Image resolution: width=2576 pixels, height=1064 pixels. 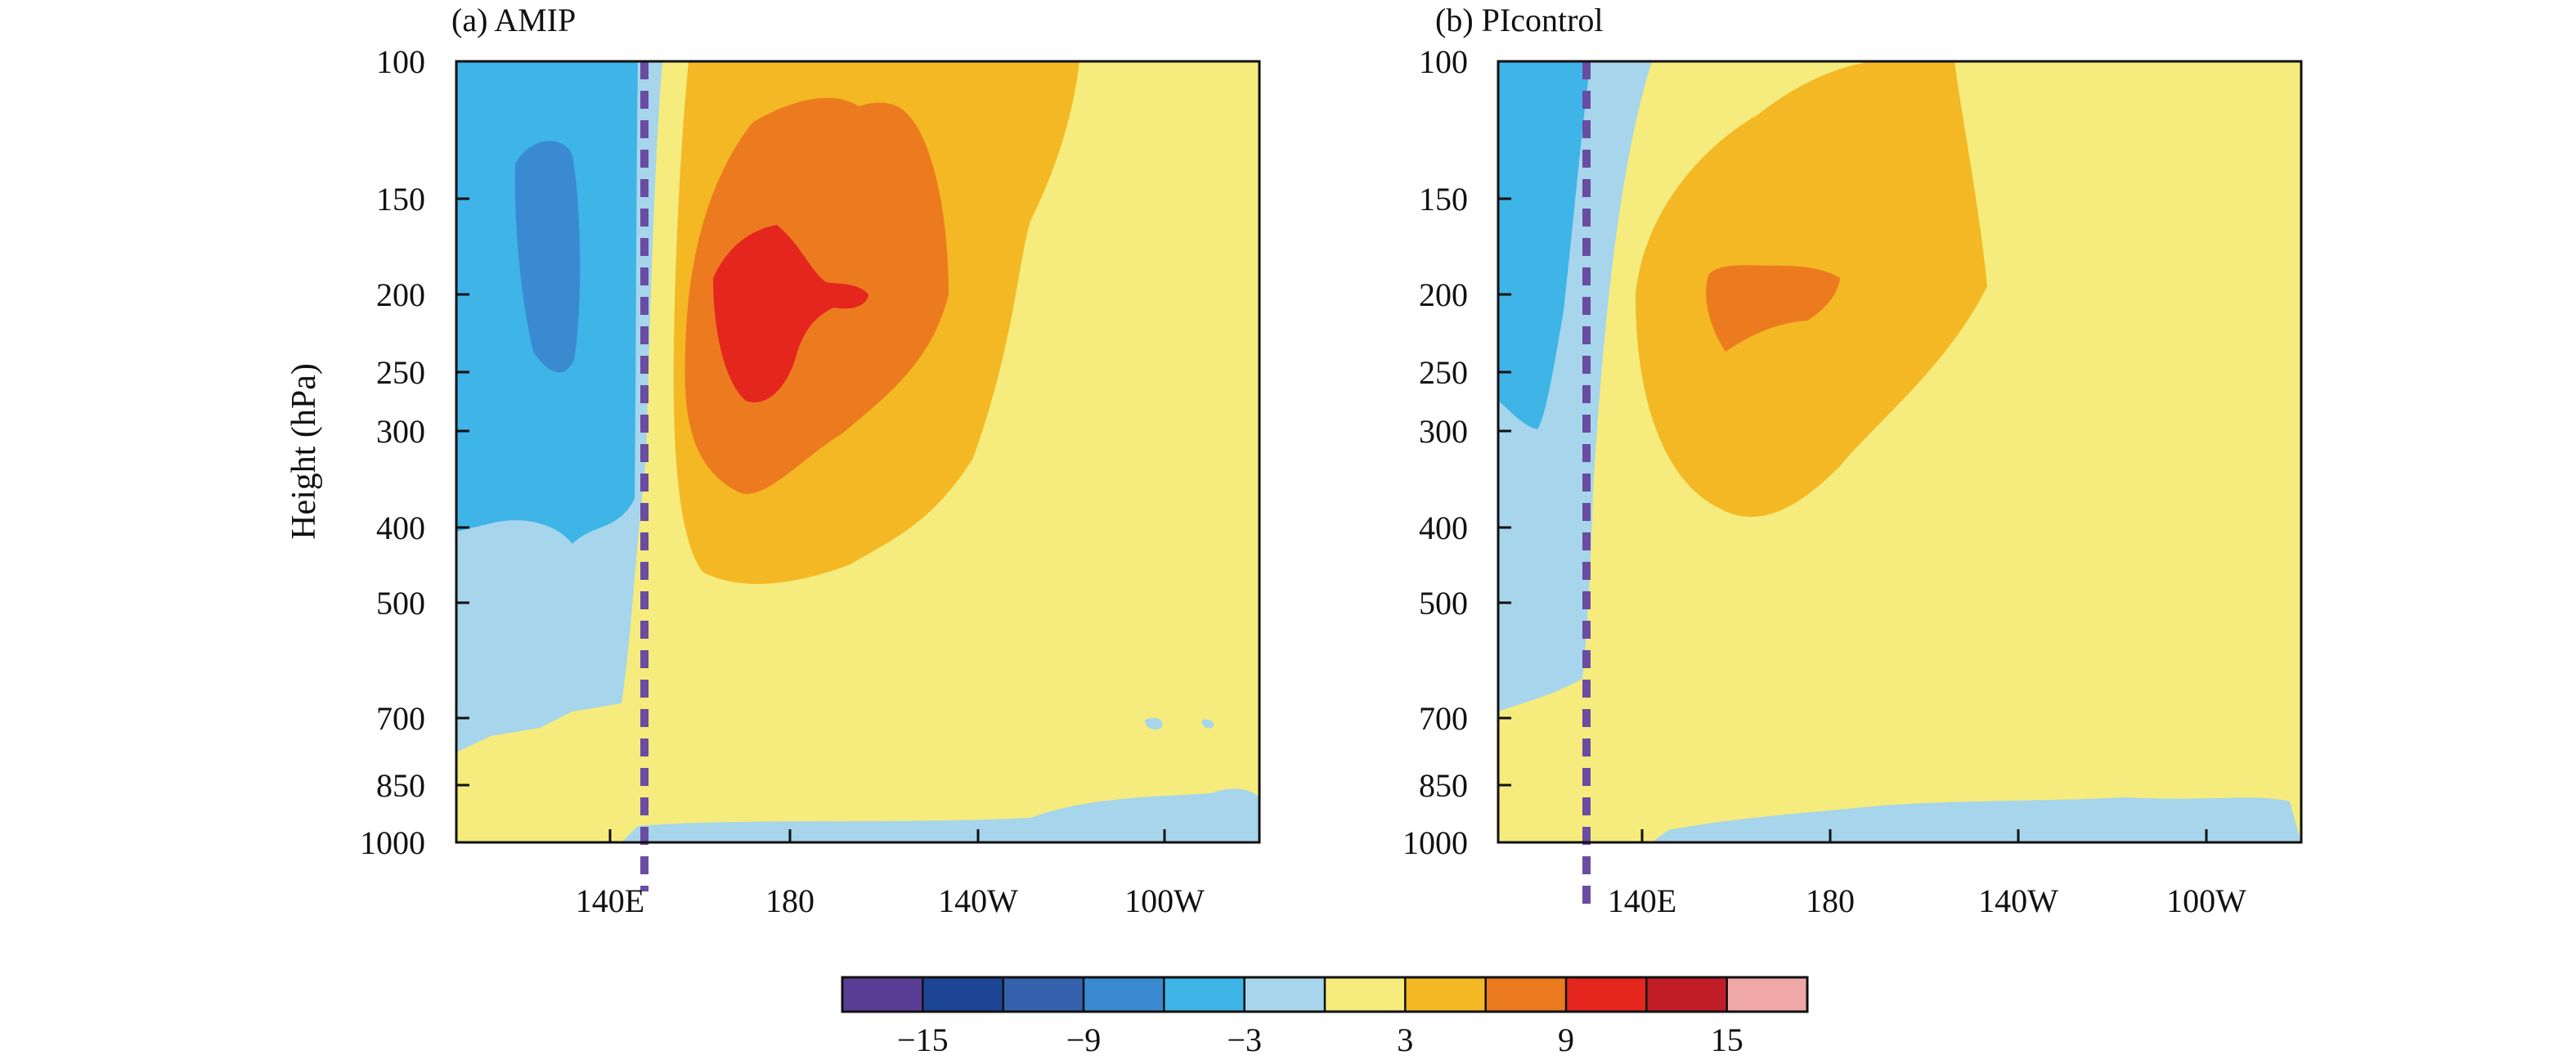 What do you see at coordinates (941, 815) in the screenshot?
I see `panel-a-surface-neg` at bounding box center [941, 815].